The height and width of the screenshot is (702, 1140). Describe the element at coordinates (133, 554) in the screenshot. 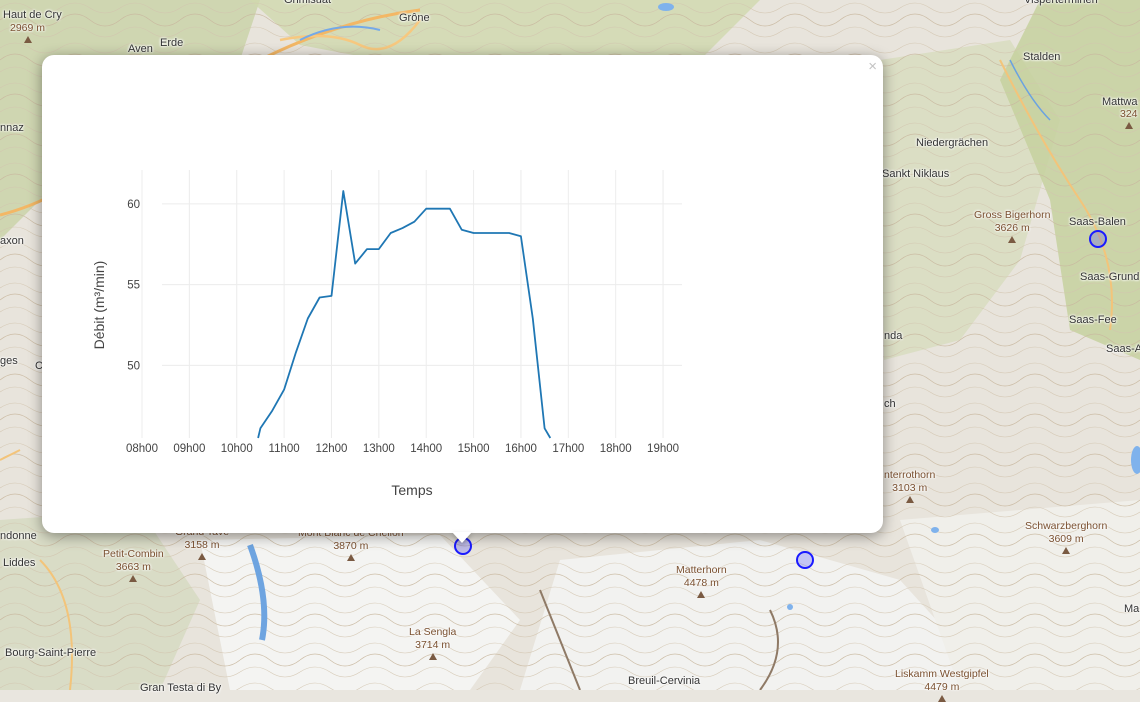

I see `peak-name: Petit-Combin` at that location.